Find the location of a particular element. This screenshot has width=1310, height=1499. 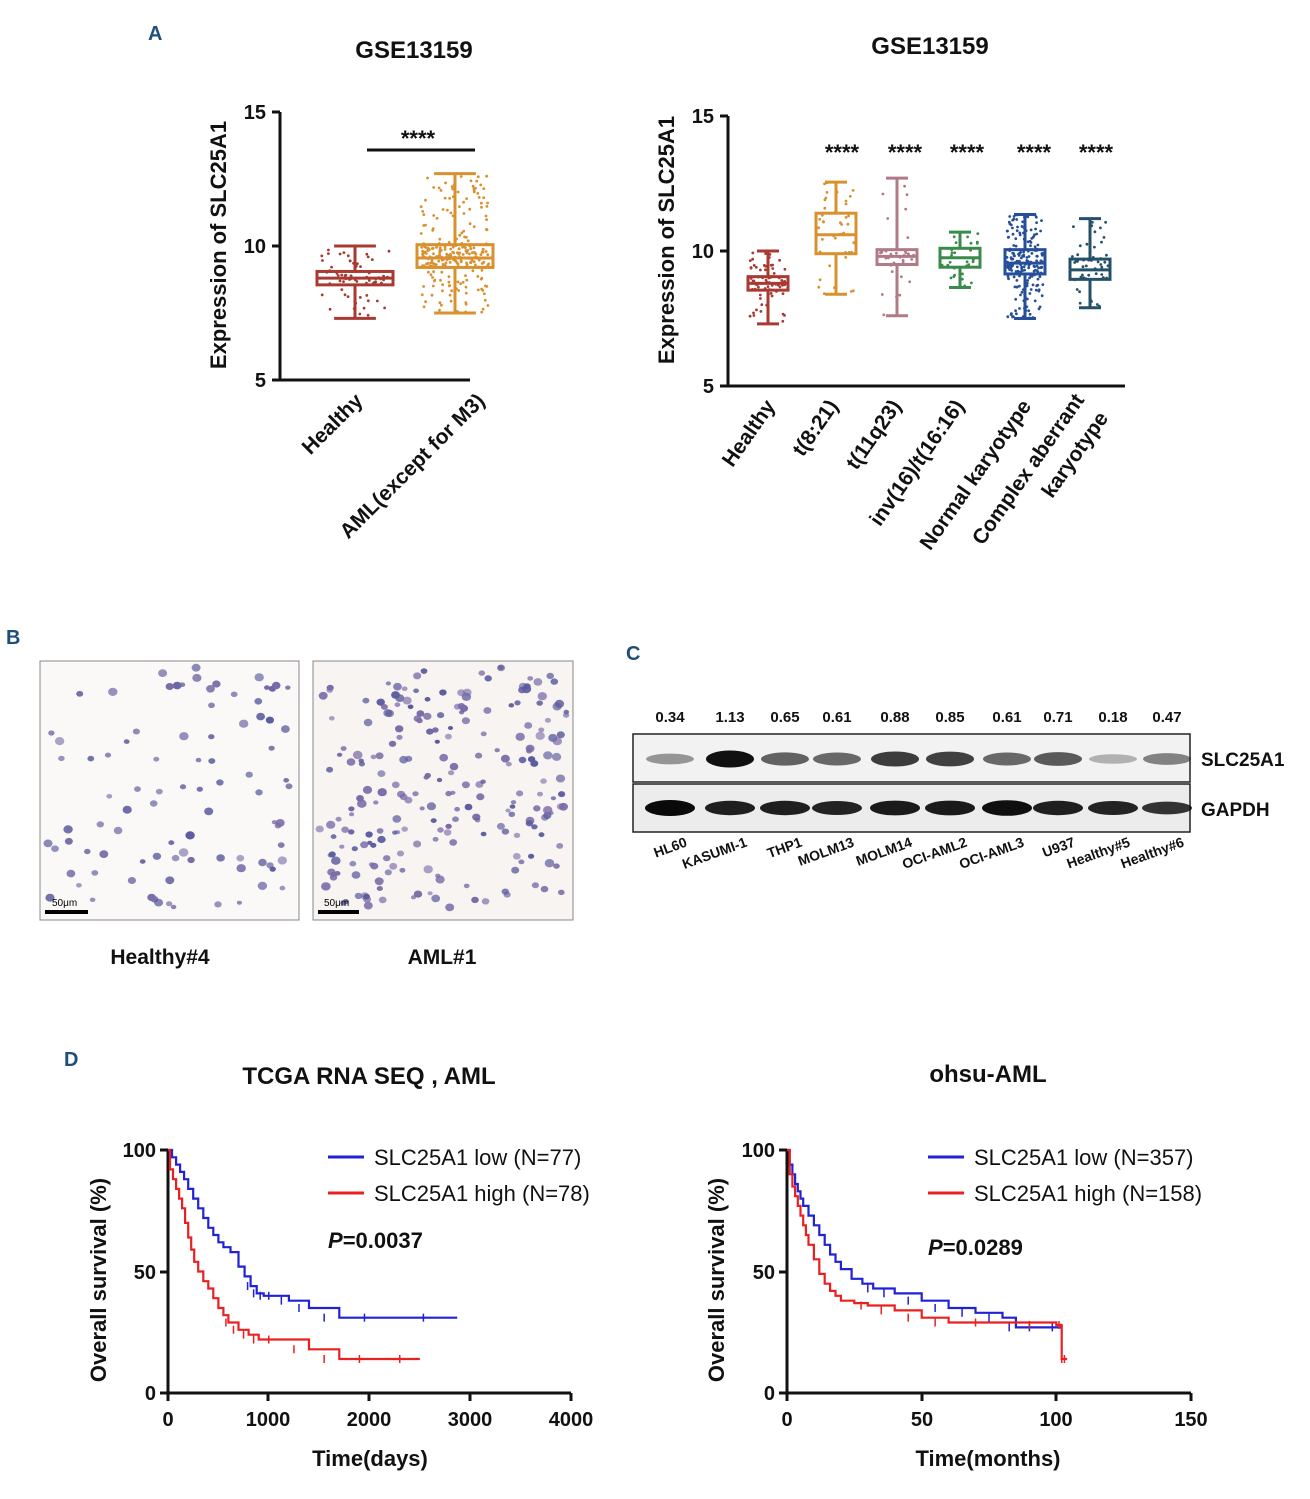

survival-curve is located at coordinates (927, 1254).